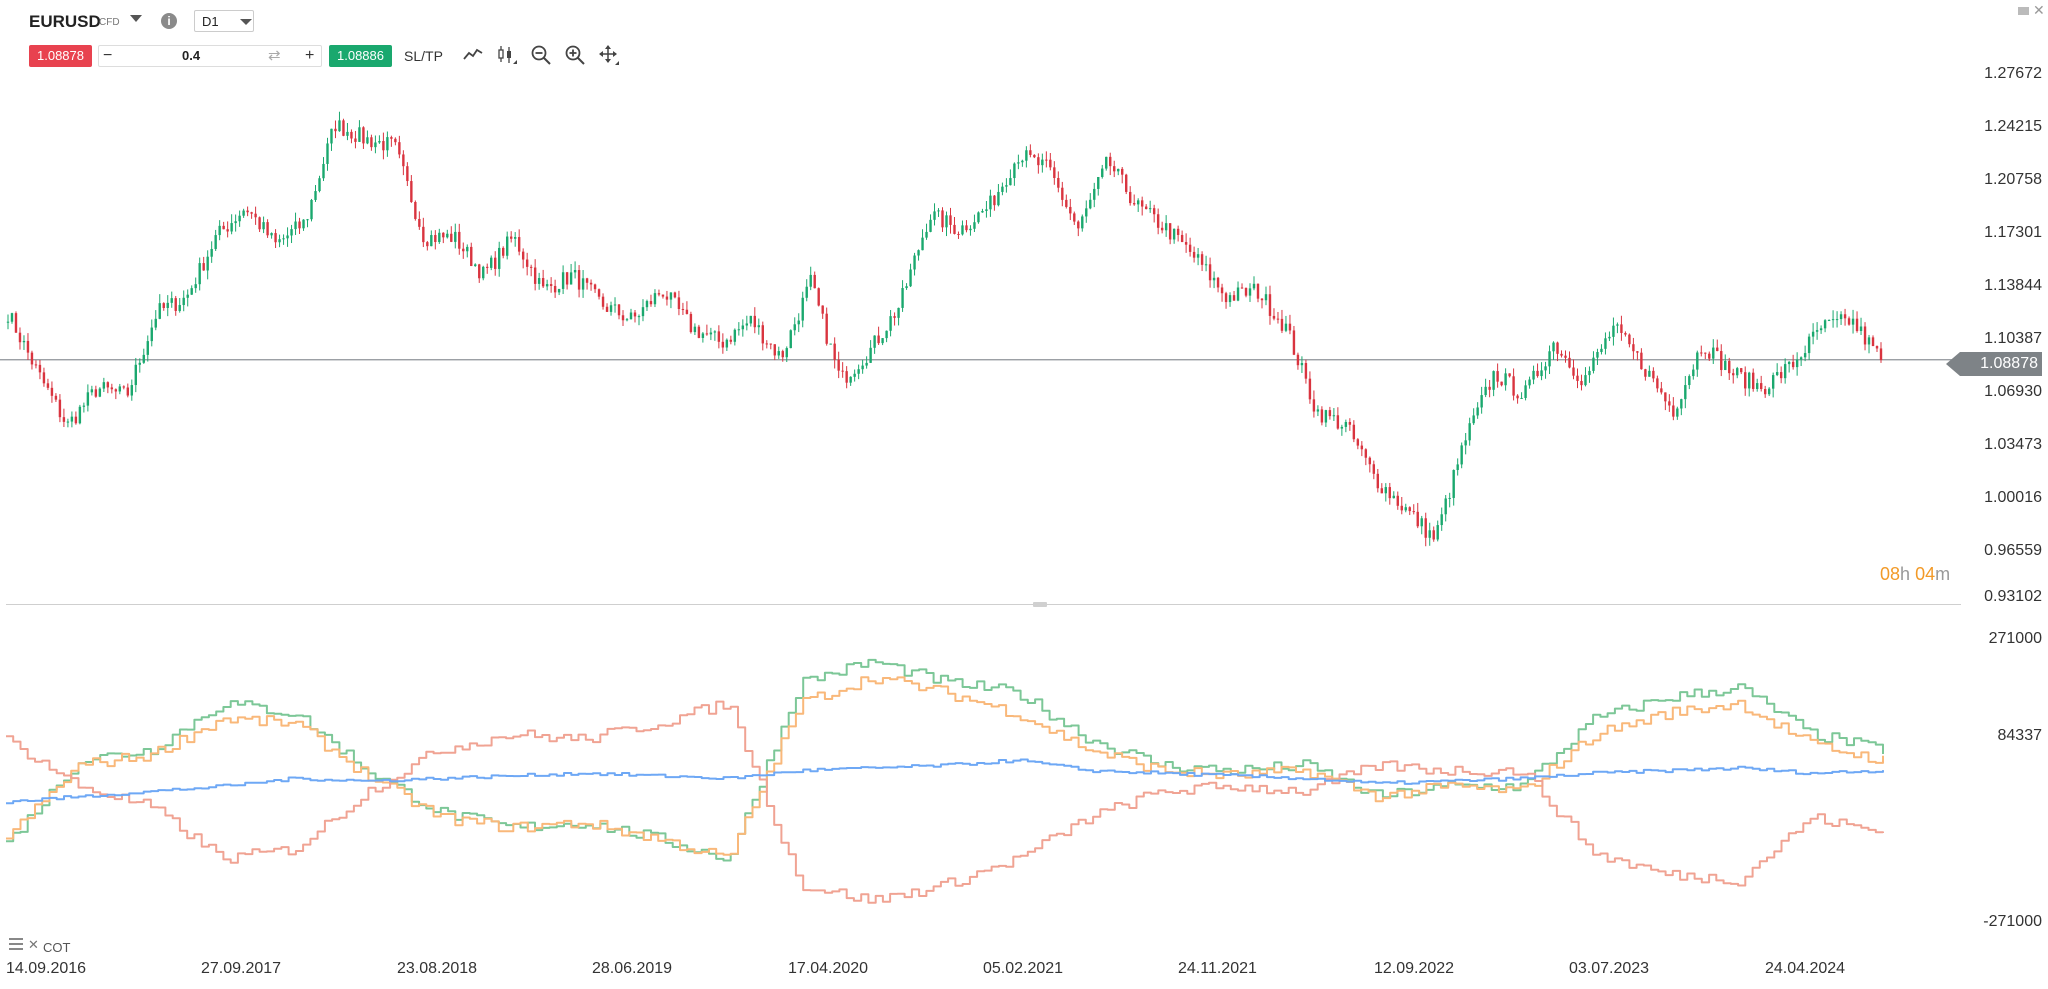 The height and width of the screenshot is (989, 2048). I want to click on symbol-name: EURUSD, so click(65, 21).